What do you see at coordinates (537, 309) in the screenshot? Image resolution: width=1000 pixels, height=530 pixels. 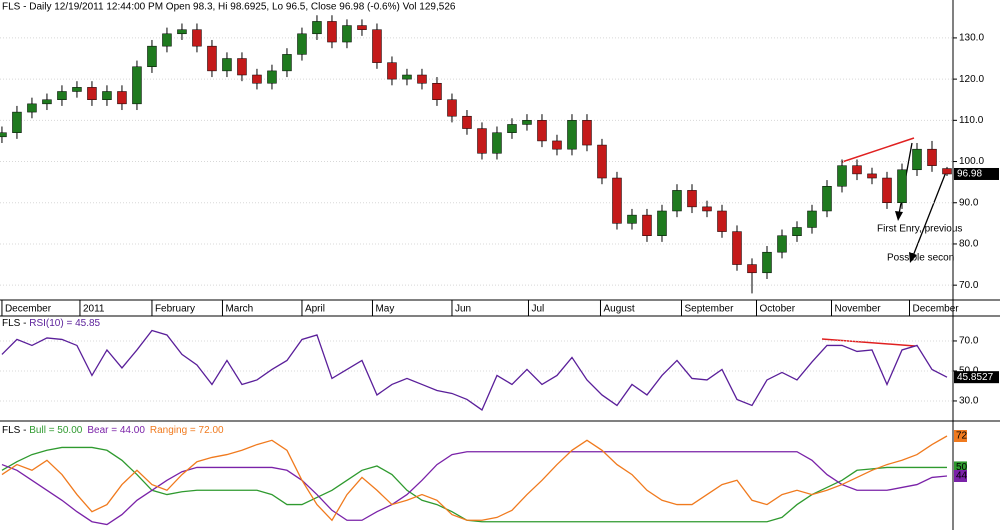 I see `x-tick-label: Jul` at bounding box center [537, 309].